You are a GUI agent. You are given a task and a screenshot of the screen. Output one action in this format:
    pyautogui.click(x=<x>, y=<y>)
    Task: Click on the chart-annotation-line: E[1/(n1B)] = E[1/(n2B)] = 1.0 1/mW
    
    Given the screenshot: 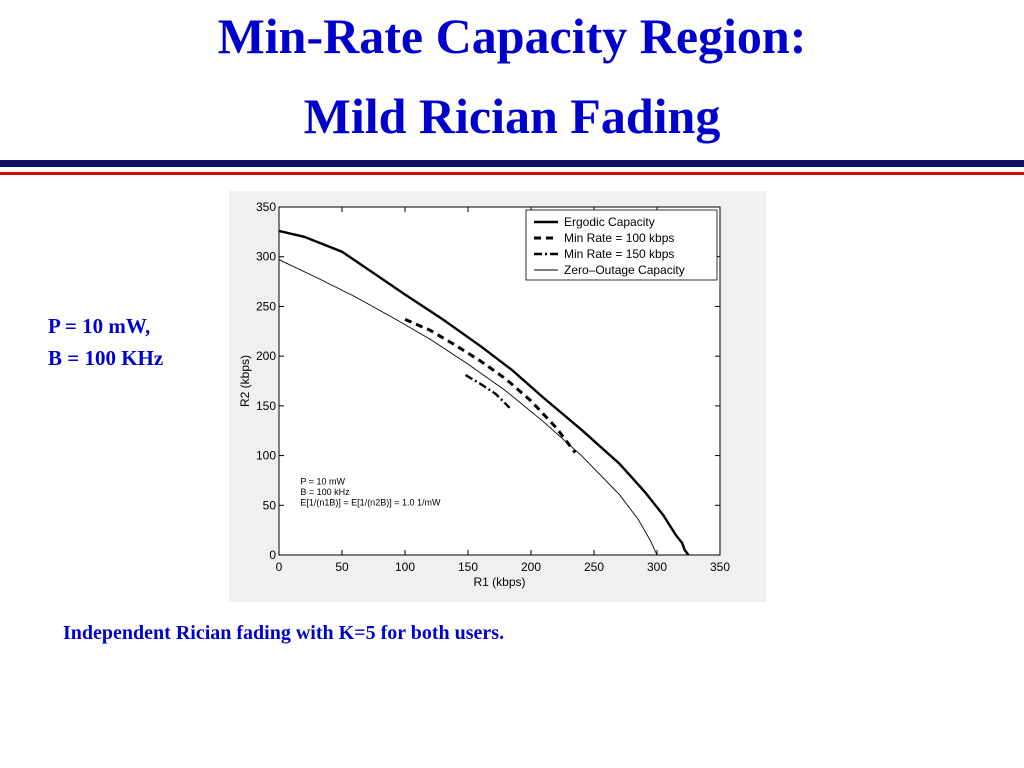 What is the action you would take?
    pyautogui.click(x=370, y=502)
    